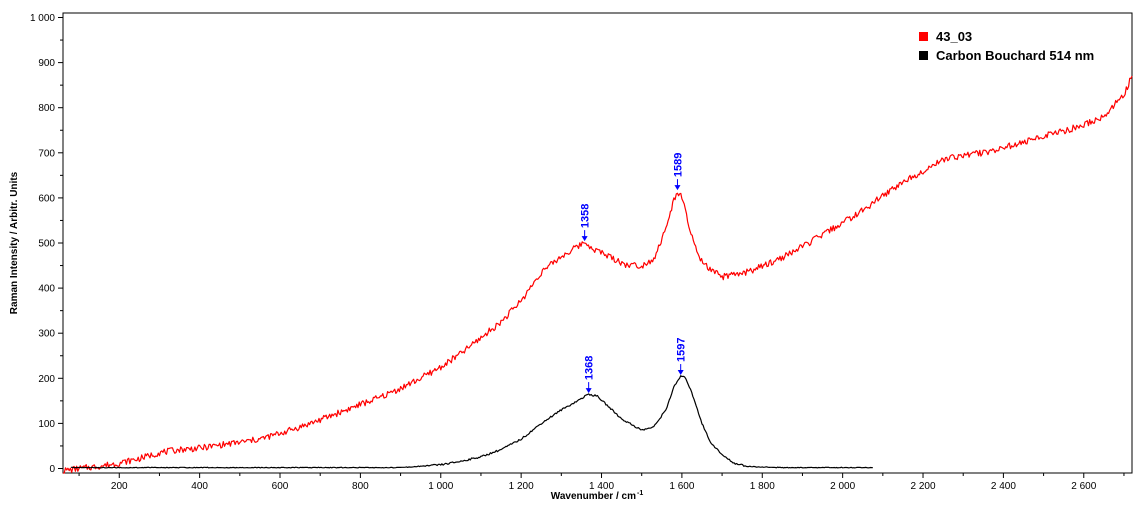 The image size is (1133, 511). What do you see at coordinates (678, 165) in the screenshot?
I see `peak-label: 1589` at bounding box center [678, 165].